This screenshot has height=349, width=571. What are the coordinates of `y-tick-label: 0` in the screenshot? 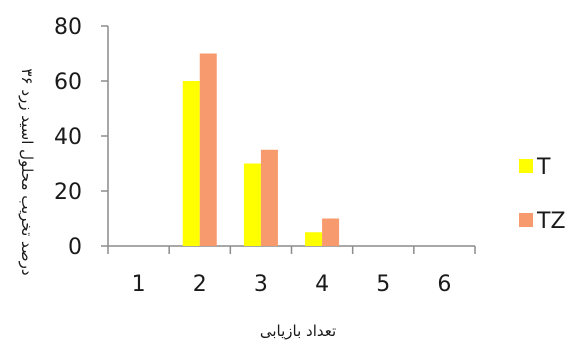 It's located at (75, 247).